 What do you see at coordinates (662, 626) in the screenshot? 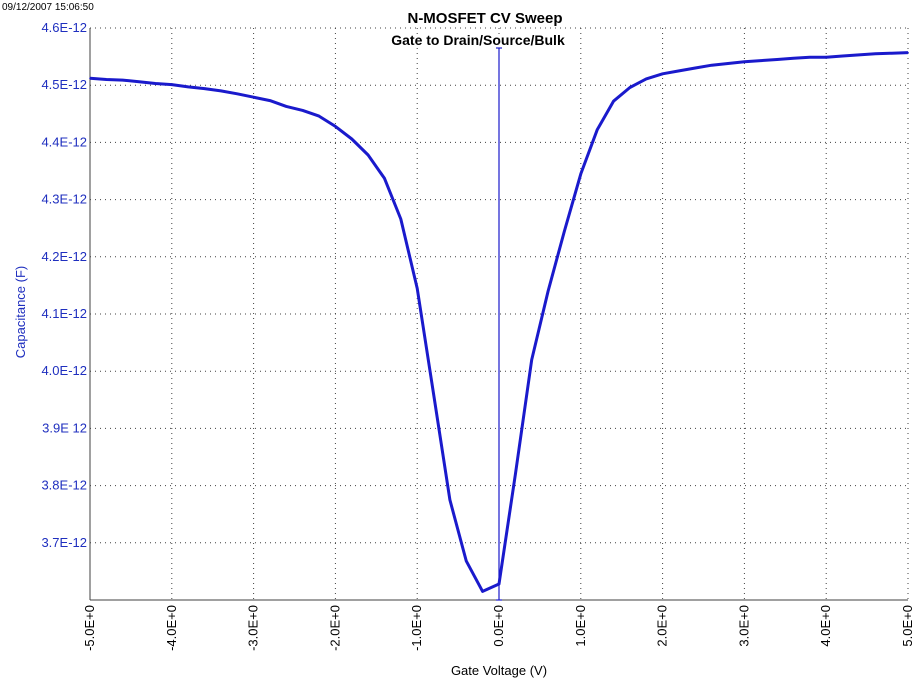
I see `x-tick-label: 2.0E+0` at bounding box center [662, 626].